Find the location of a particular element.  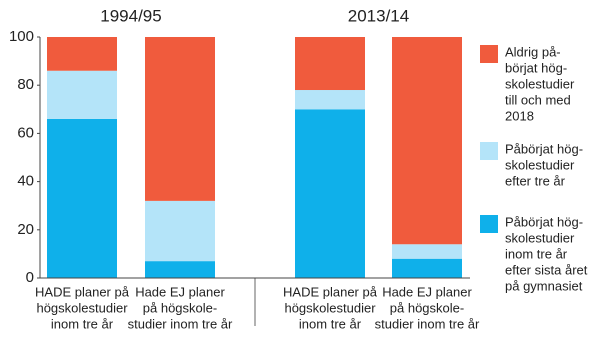

legend-label: till och med is located at coordinates (538, 99).